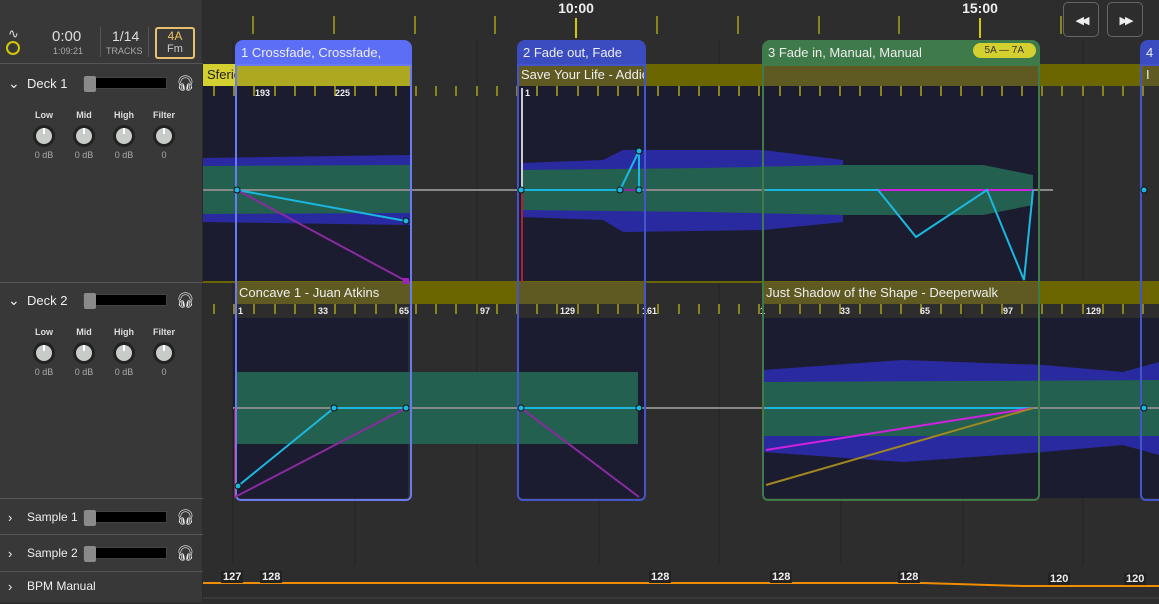 The width and height of the screenshot is (1159, 604). I want to click on eq-curve, so click(580, 452).